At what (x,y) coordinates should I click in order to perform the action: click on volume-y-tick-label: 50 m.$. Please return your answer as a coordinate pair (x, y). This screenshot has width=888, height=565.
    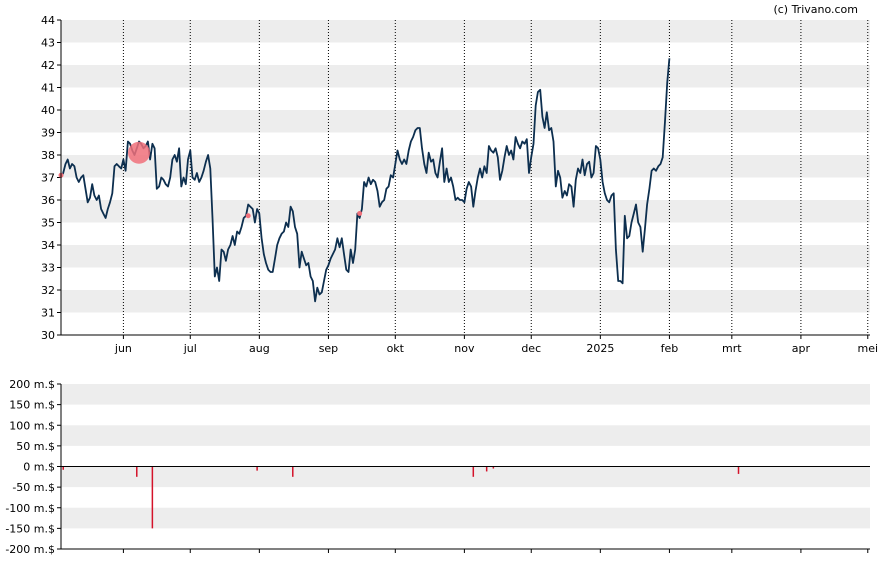
    Looking at the image, I should click on (35, 446).